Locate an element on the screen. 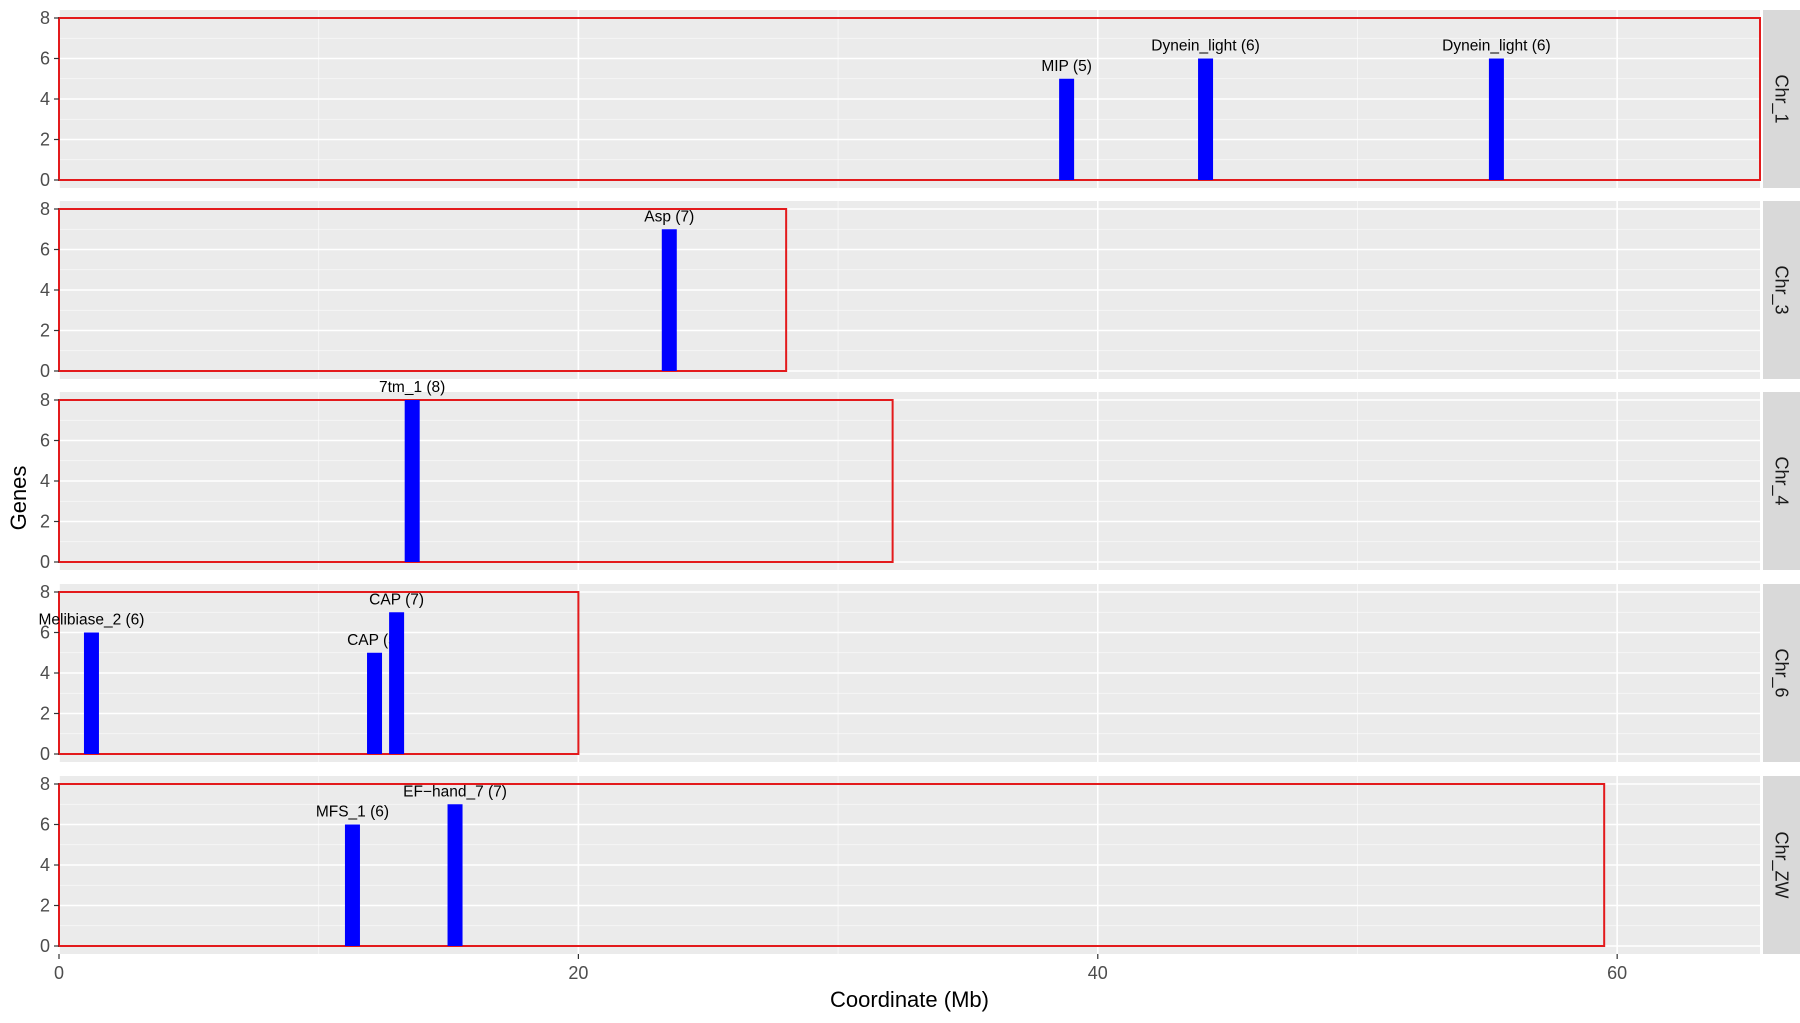  y-axis-title: Genes is located at coordinates (18, 498).